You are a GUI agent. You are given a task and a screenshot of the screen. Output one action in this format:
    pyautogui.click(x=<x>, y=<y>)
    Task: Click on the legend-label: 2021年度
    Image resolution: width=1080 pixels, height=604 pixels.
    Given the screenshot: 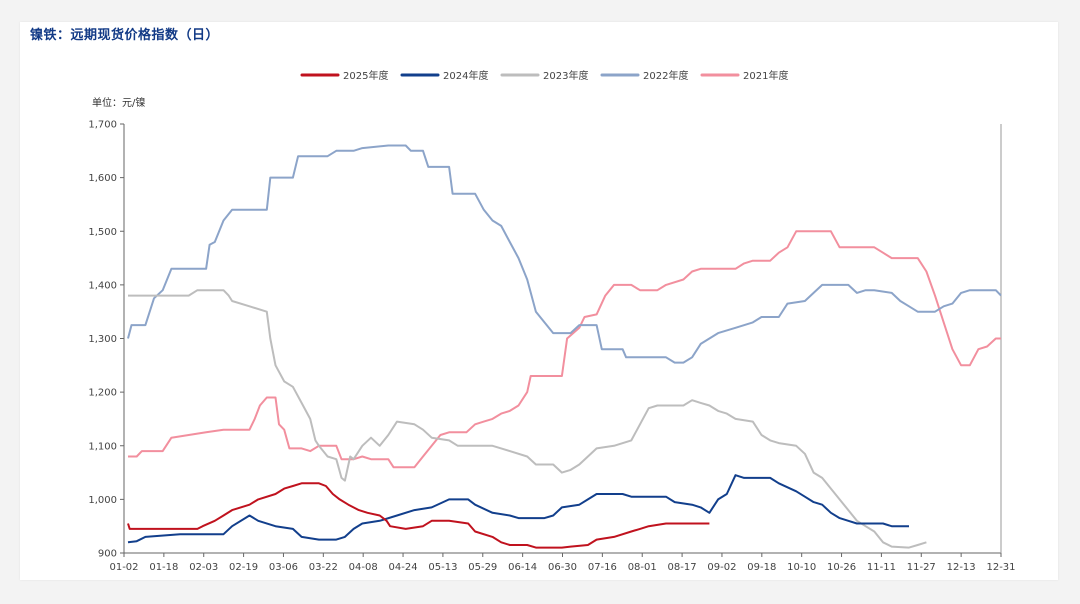 What is the action you would take?
    pyautogui.click(x=765, y=75)
    